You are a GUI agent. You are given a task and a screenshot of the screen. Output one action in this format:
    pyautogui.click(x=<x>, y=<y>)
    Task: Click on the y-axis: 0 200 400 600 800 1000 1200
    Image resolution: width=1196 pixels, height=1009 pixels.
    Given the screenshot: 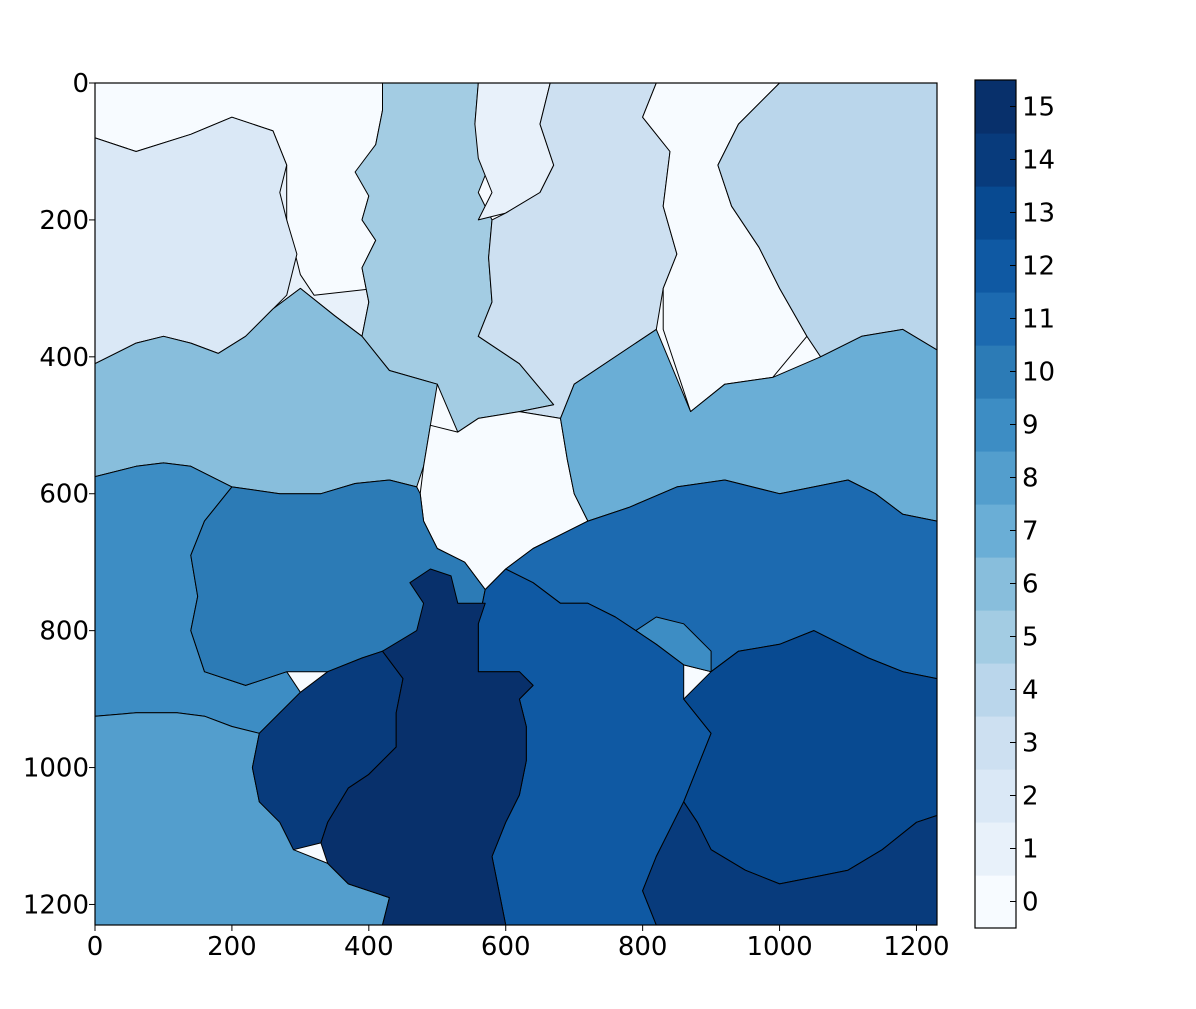 What is the action you would take?
    pyautogui.click(x=59, y=494)
    